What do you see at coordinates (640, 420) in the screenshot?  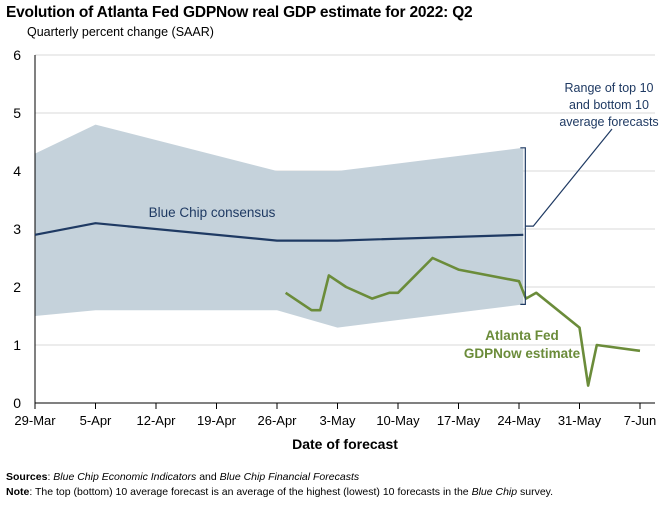 I see `x-tick-label-10: 7-Jun` at bounding box center [640, 420].